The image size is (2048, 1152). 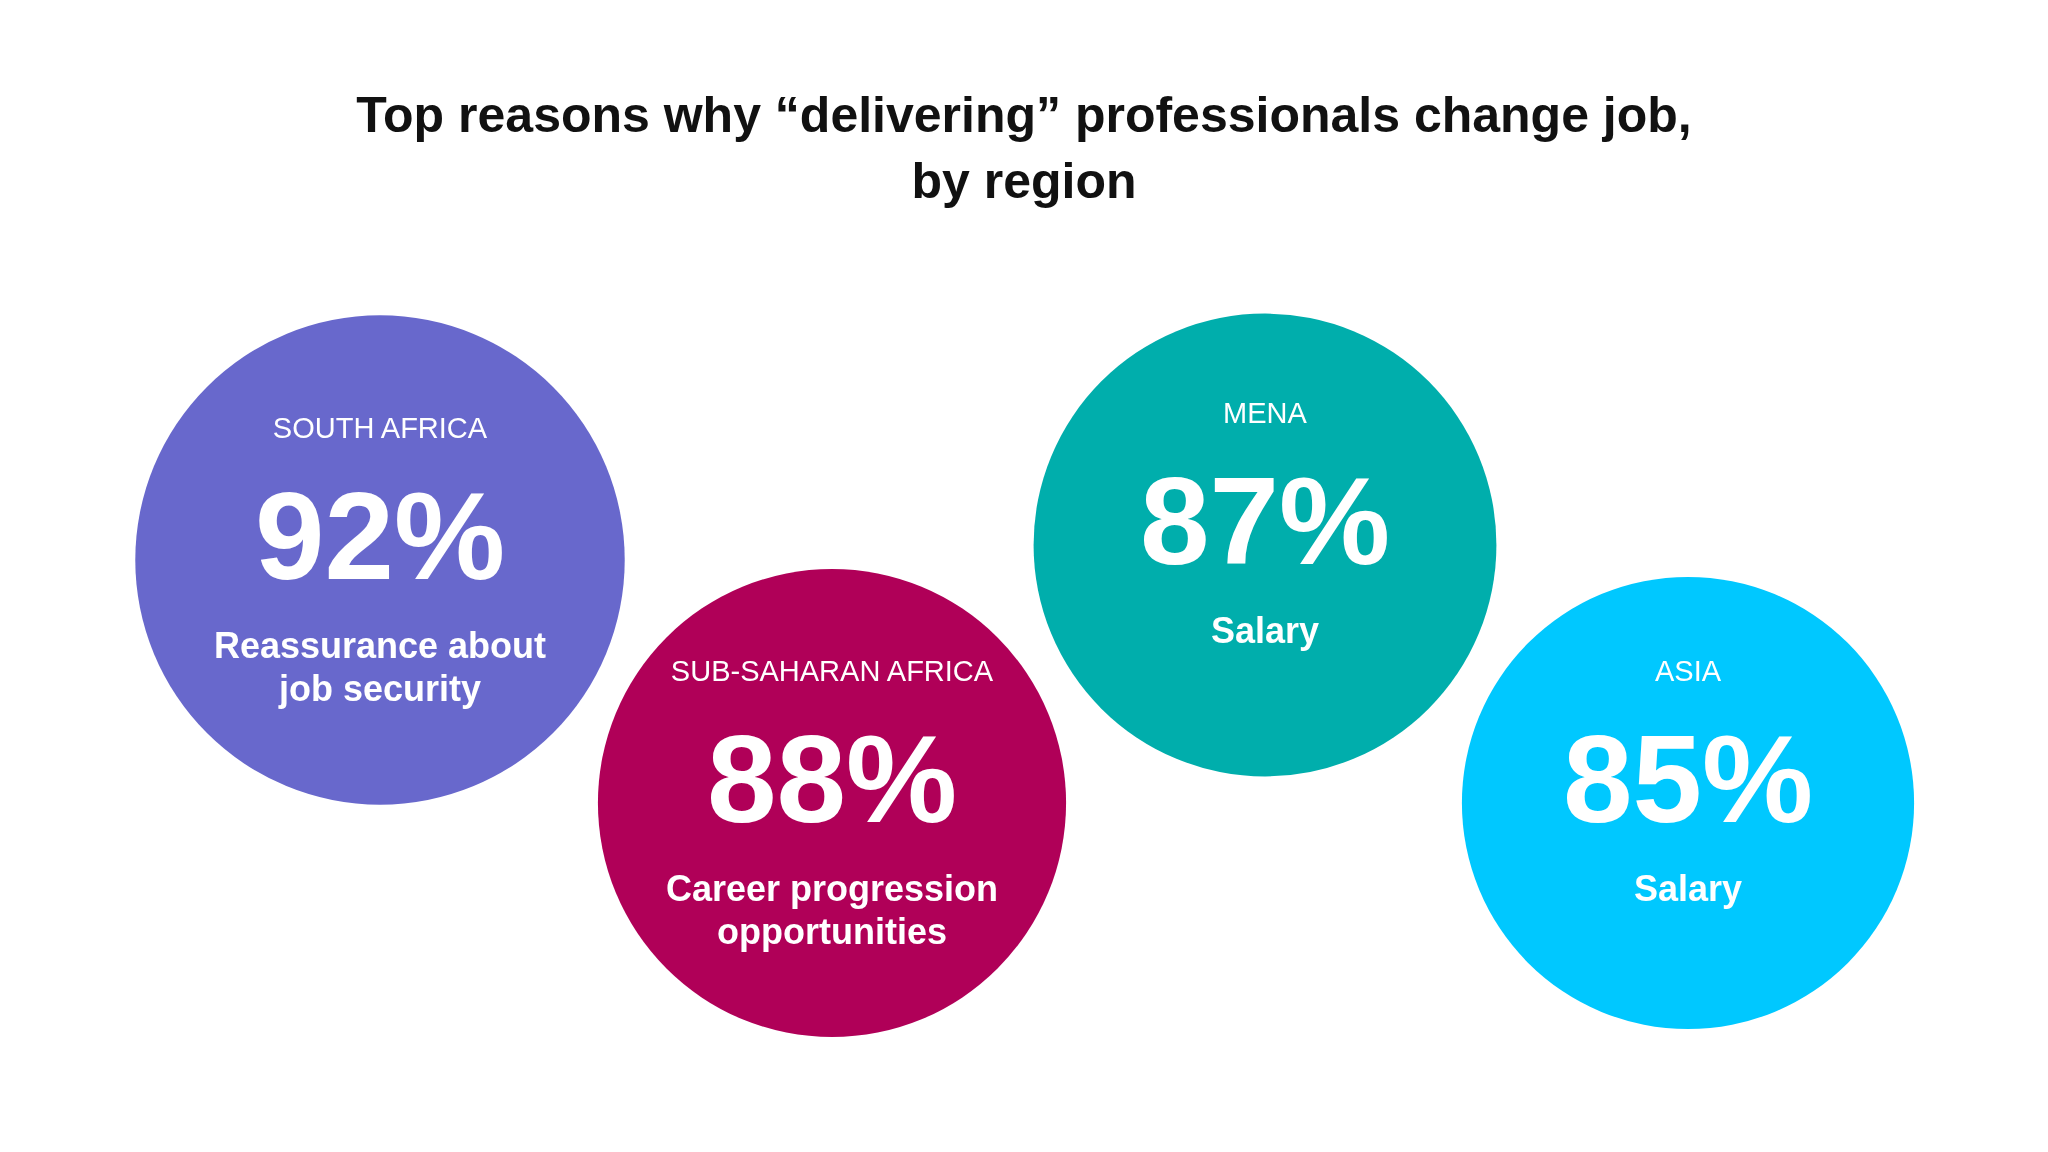 What do you see at coordinates (1265, 413) in the screenshot?
I see `category-label: MENA` at bounding box center [1265, 413].